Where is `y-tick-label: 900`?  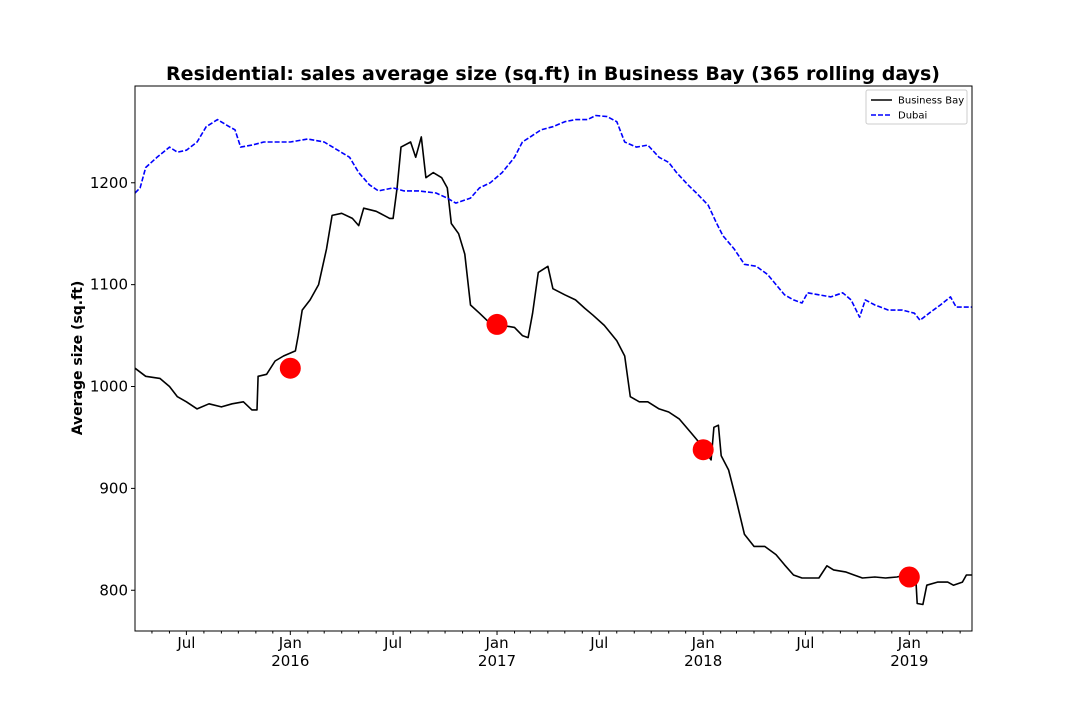 y-tick-label: 900 is located at coordinates (113, 488).